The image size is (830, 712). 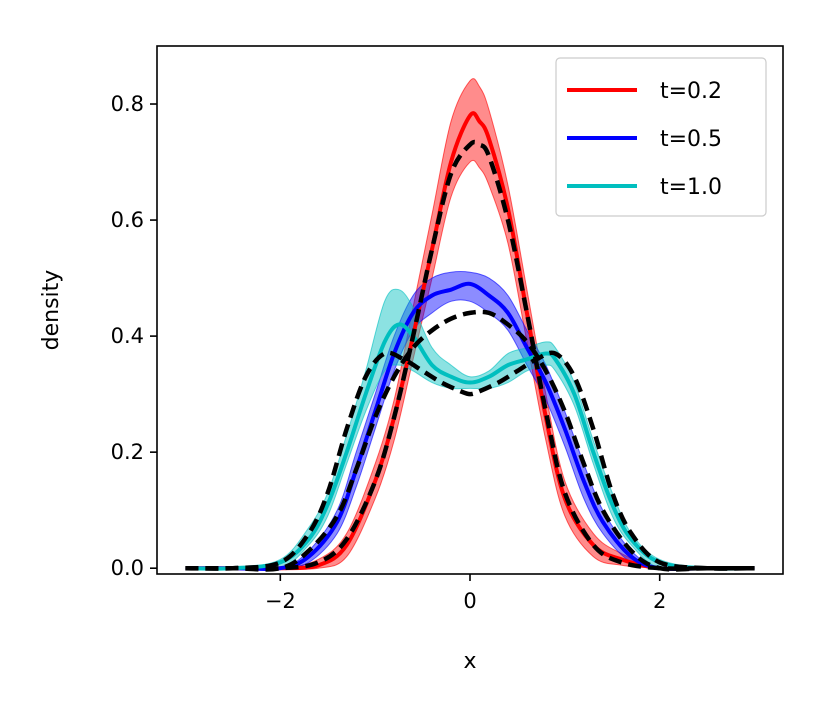 I want to click on y-tick-label: 0.4, so click(x=127, y=336).